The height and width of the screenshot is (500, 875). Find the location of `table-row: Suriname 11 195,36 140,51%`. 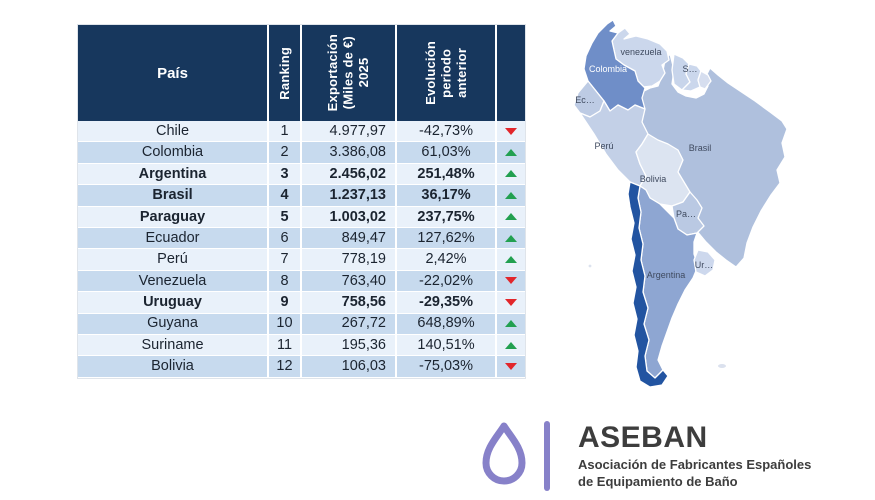

table-row: Suriname 11 195,36 140,51% is located at coordinates (301, 345).